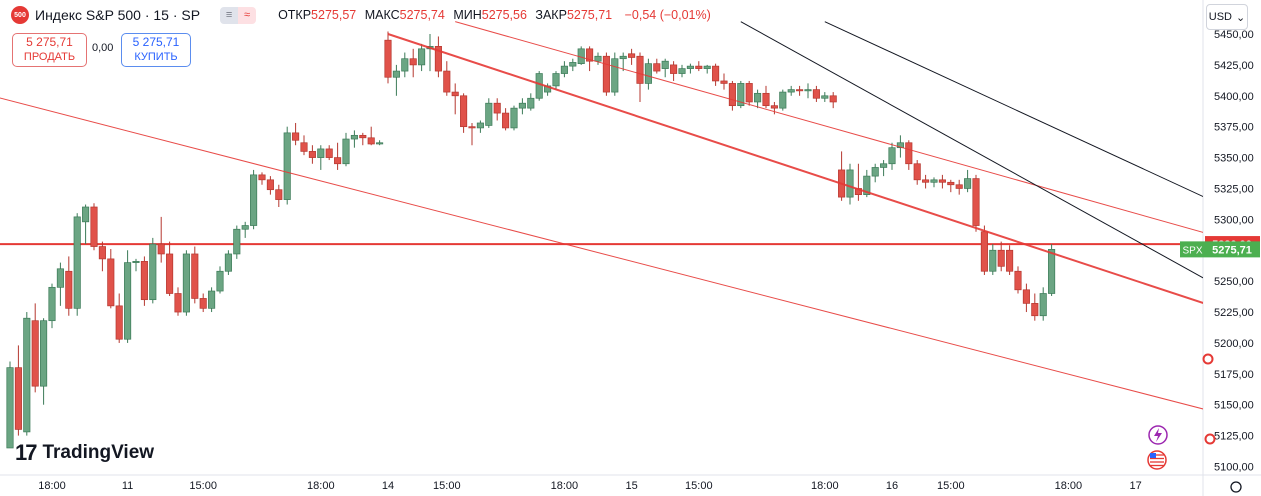 The height and width of the screenshot is (496, 1261). What do you see at coordinates (1153, 455) in the screenshot?
I see `flag-canton` at bounding box center [1153, 455].